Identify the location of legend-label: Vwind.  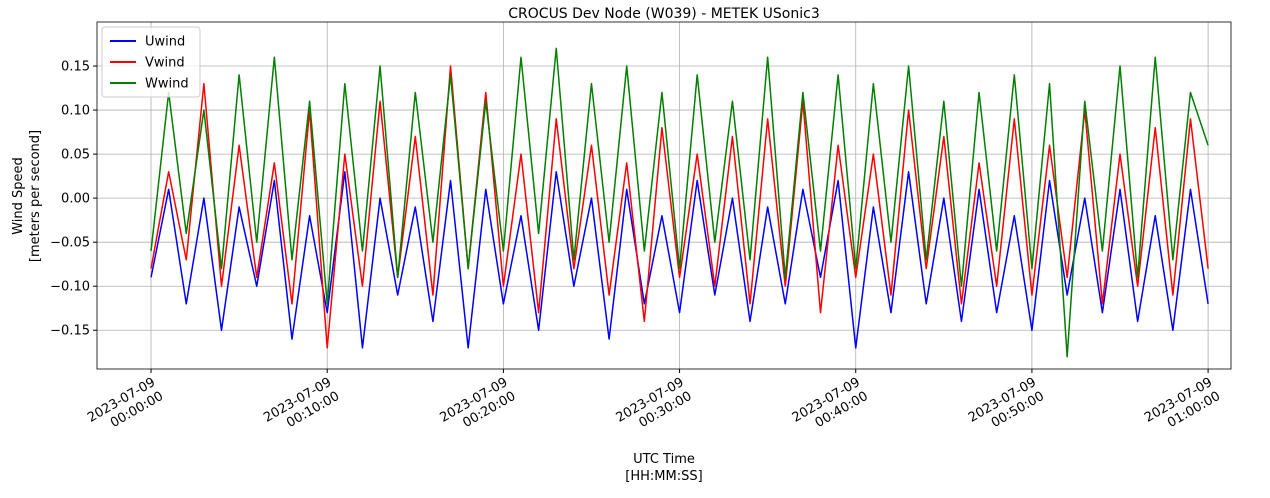
(165, 63).